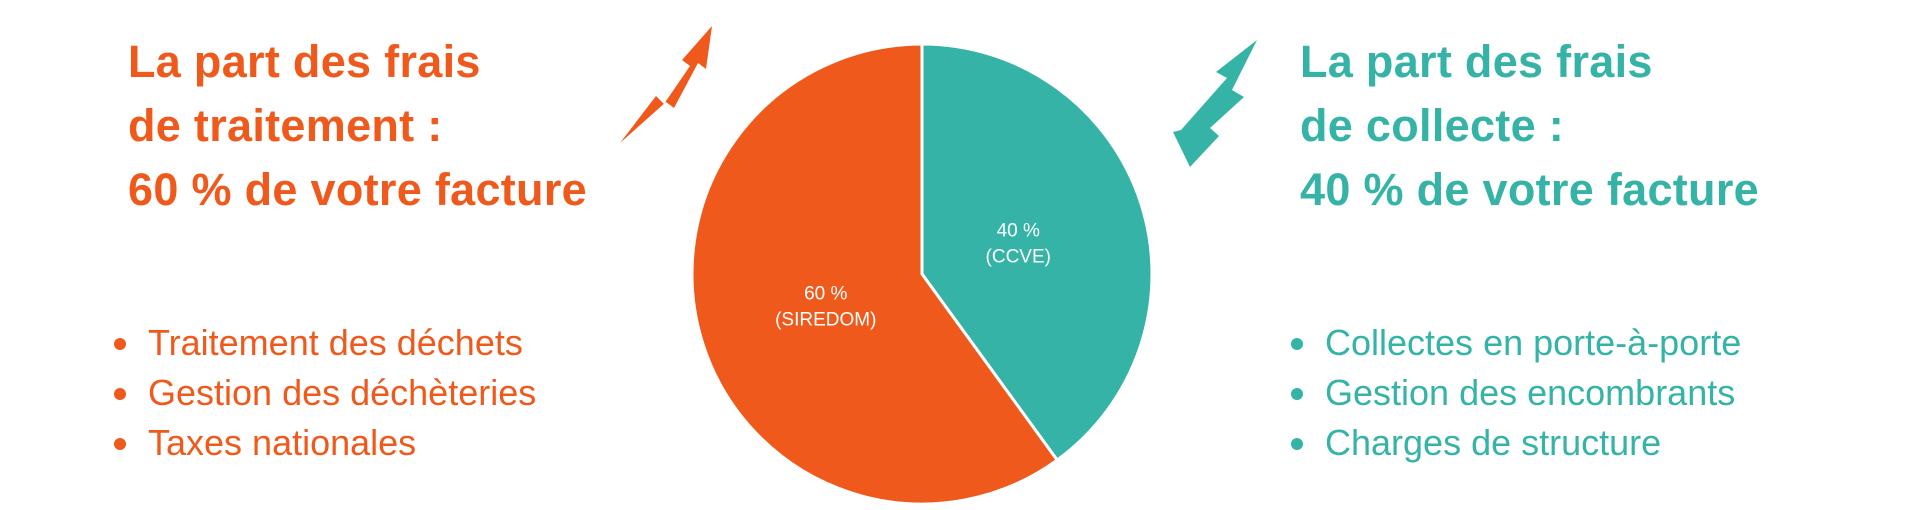 The height and width of the screenshot is (510, 1910). What do you see at coordinates (1018, 244) in the screenshot?
I see `pie-slice-label: 40 % (CCVE)` at bounding box center [1018, 244].